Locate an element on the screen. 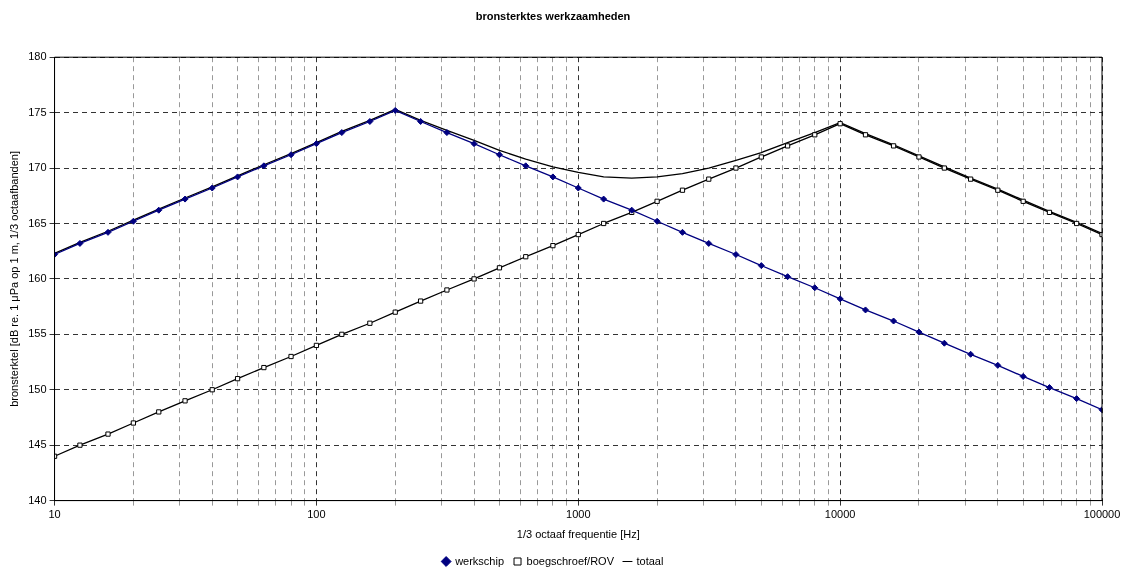 The width and height of the screenshot is (1128, 581). x-tick-label: 1000 is located at coordinates (578, 514).